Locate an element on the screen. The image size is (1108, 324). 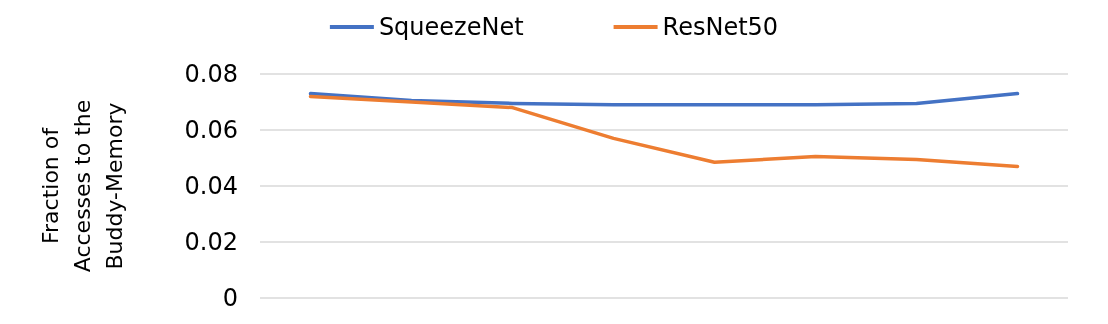
y-tick-label: 0.08 is located at coordinates (211, 74).